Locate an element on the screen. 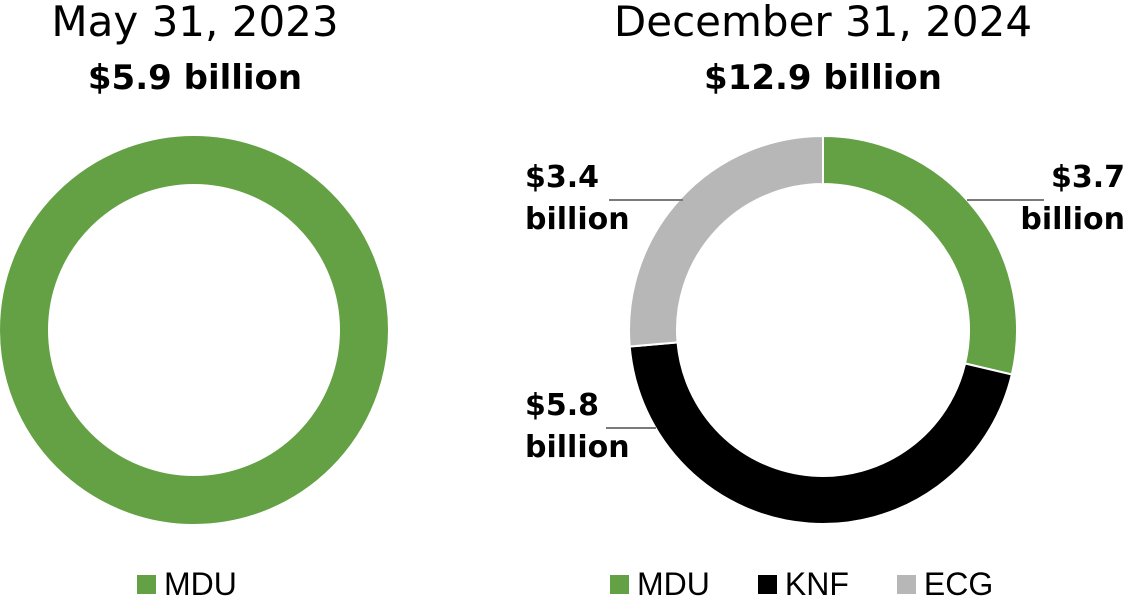  knf-callout-label: $5.8 billion is located at coordinates (577, 427).